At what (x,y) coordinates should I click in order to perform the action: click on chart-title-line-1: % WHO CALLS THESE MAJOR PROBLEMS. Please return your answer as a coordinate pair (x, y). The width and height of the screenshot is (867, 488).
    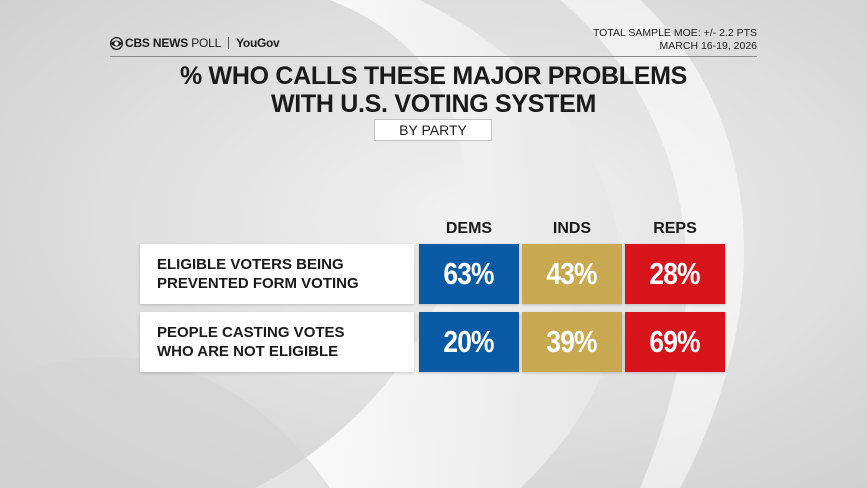
    Looking at the image, I should click on (433, 76).